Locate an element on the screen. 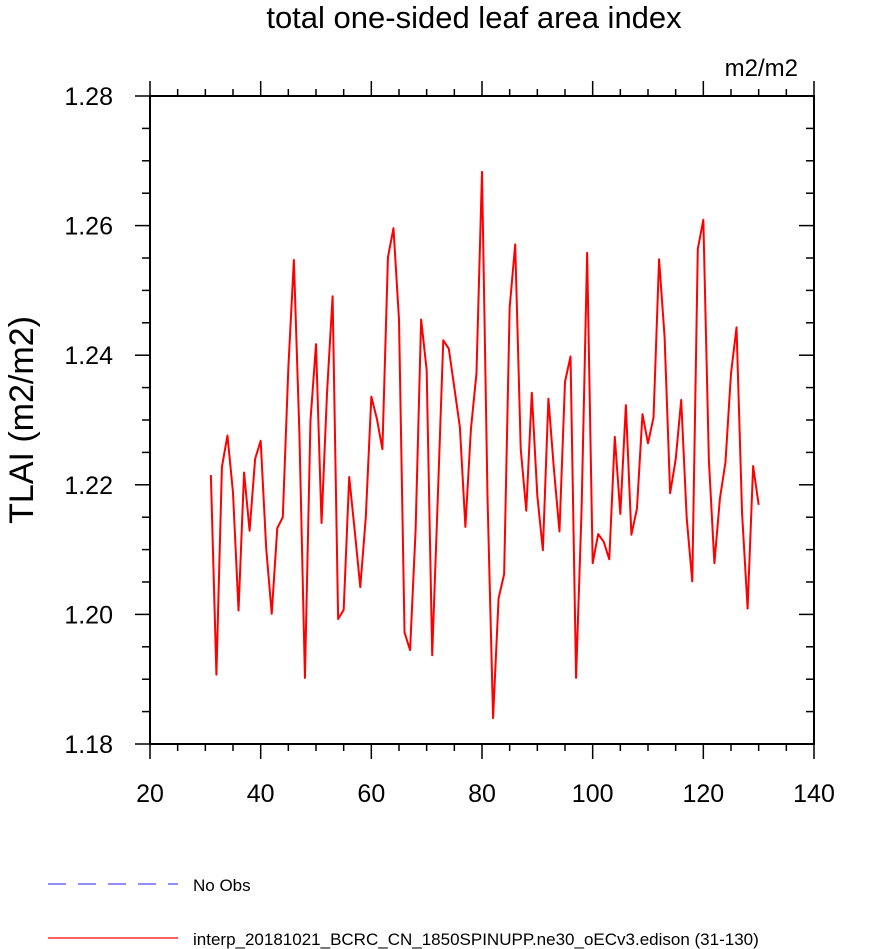  x-tick-label: 60 is located at coordinates (371, 794).